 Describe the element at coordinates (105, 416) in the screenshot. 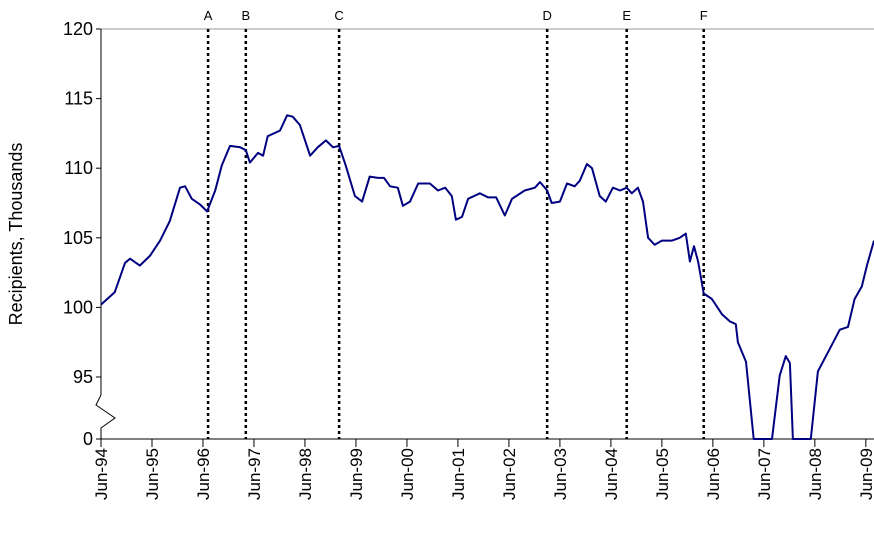

I see `axis-break` at that location.